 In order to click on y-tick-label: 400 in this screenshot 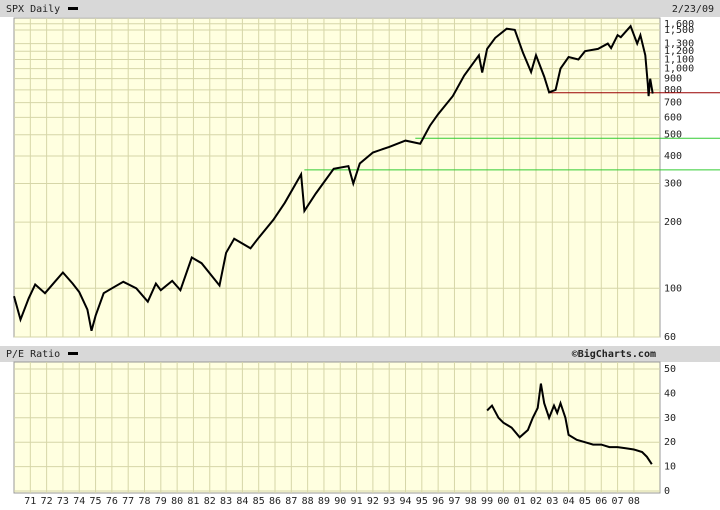, I will do `click(673, 156)`.